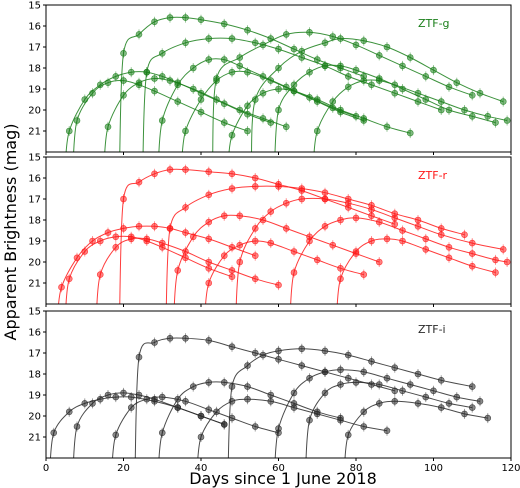 Image resolution: width=520 pixels, height=488 pixels. Describe the element at coordinates (34, 333) in the screenshot. I see `y-tick-label: 16` at that location.